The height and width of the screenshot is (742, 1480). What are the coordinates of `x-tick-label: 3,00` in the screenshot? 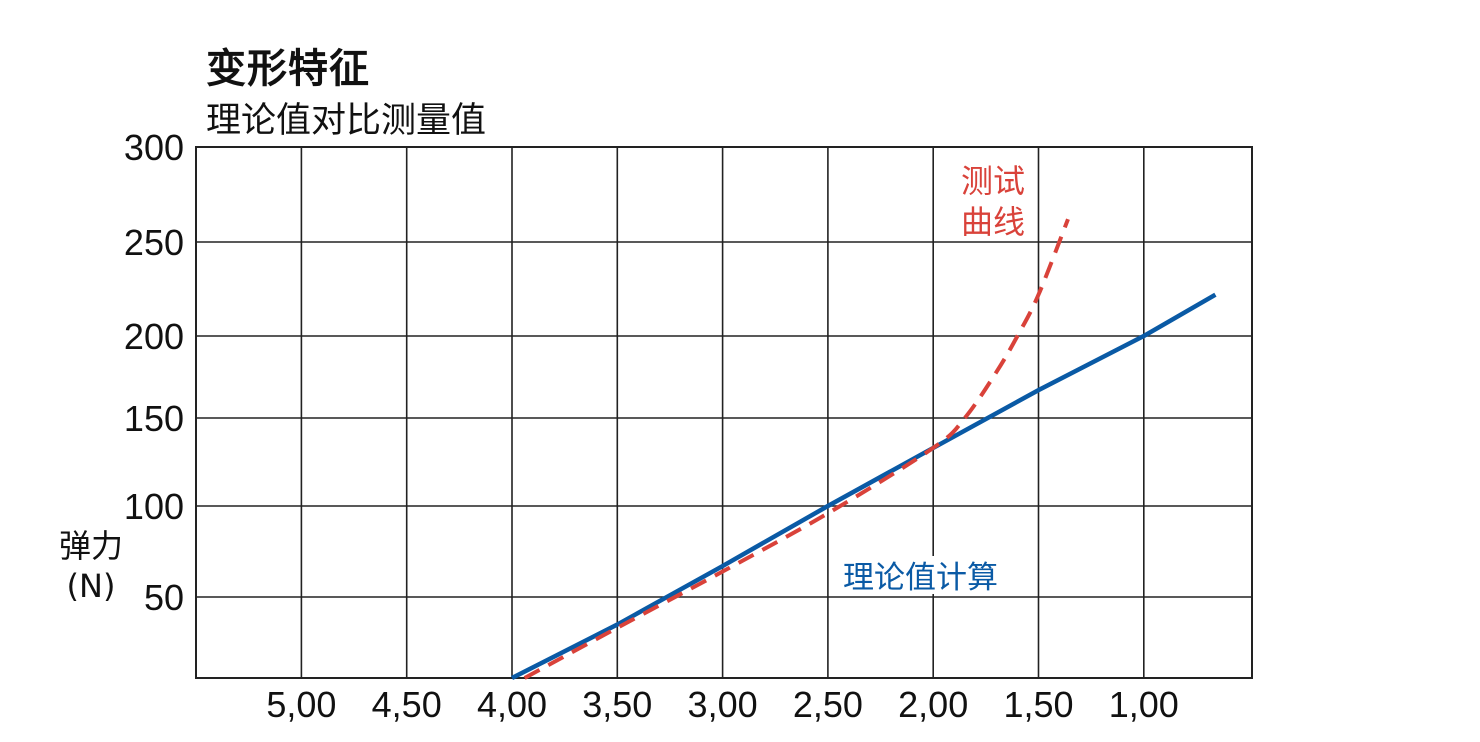 It's located at (723, 704).